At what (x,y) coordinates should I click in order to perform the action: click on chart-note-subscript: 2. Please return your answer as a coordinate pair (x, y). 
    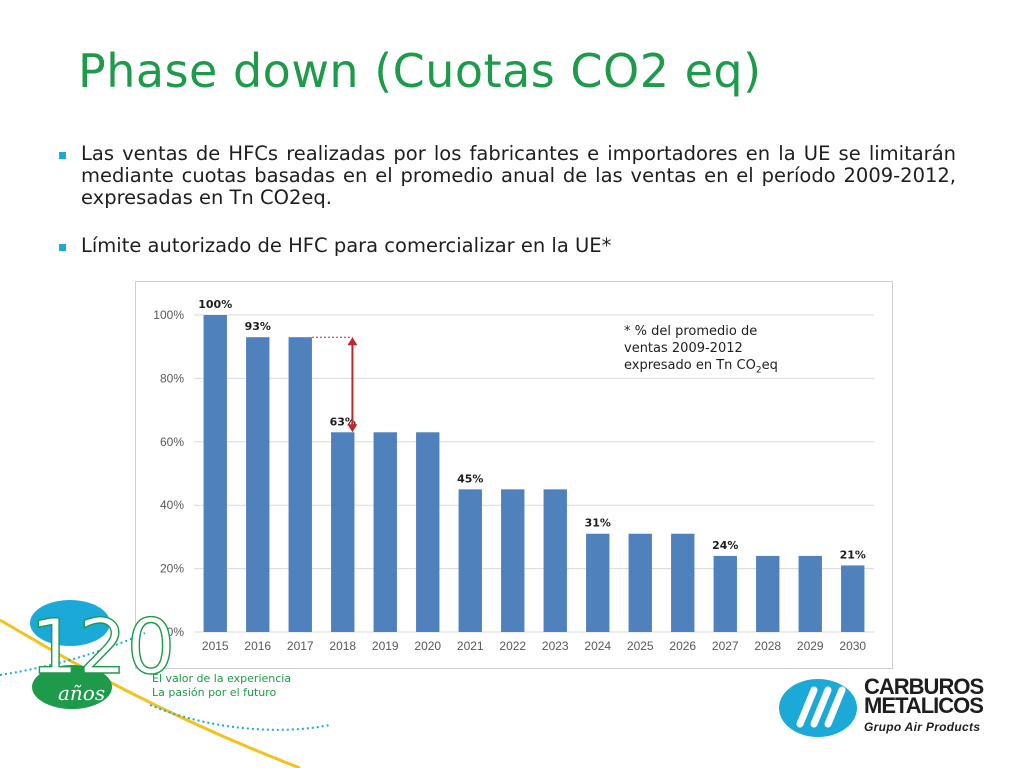
    Looking at the image, I should click on (758, 370).